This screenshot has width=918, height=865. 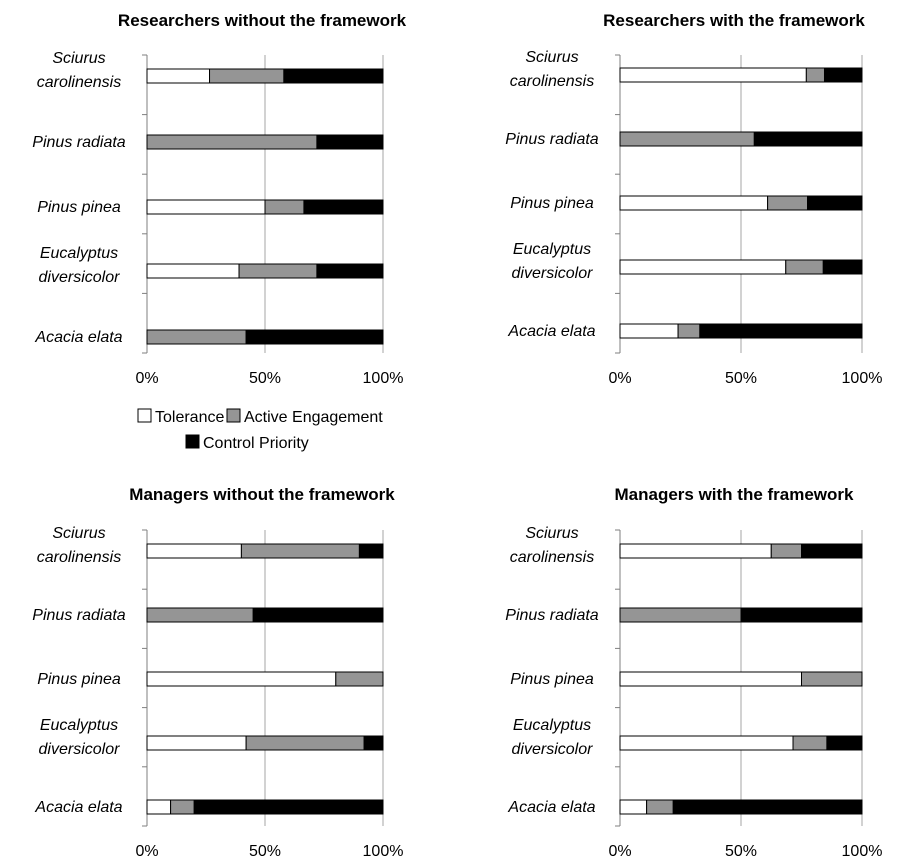 What do you see at coordinates (734, 494) in the screenshot?
I see `chart-title: Managers with the framework` at bounding box center [734, 494].